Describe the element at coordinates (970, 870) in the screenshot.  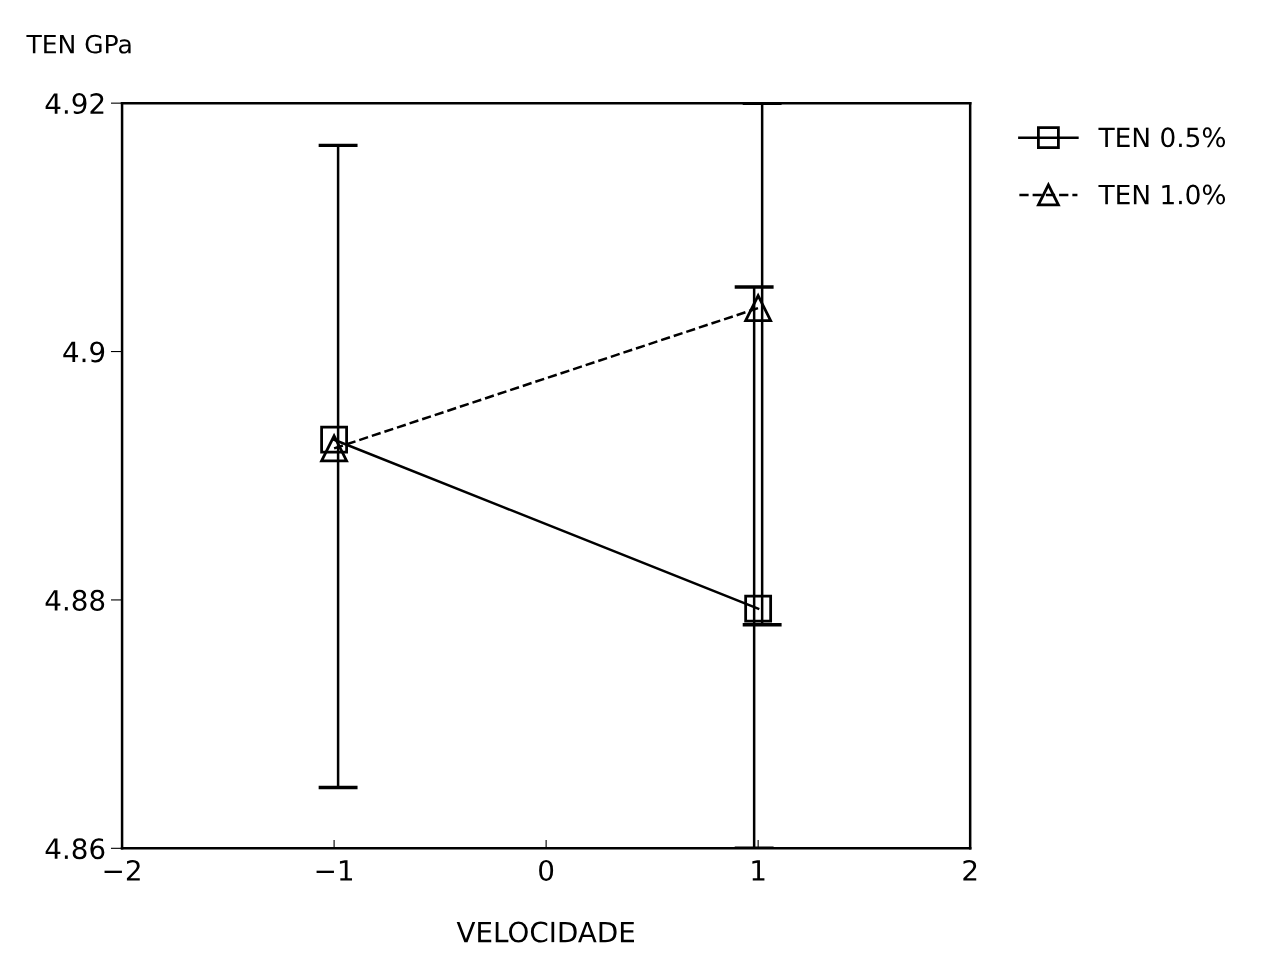
I see `x-tick-label: 2` at that location.